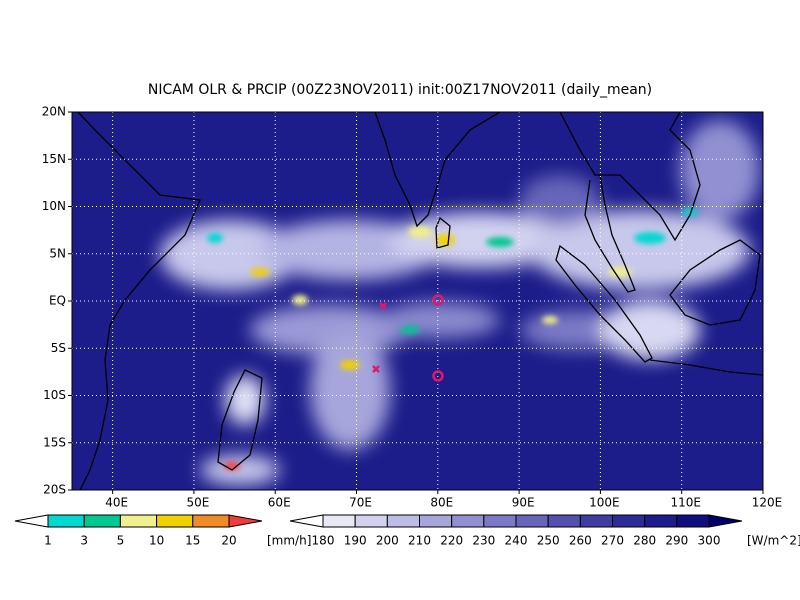  Describe the element at coordinates (516, 541) in the screenshot. I see `colorbar-label: 240` at that location.